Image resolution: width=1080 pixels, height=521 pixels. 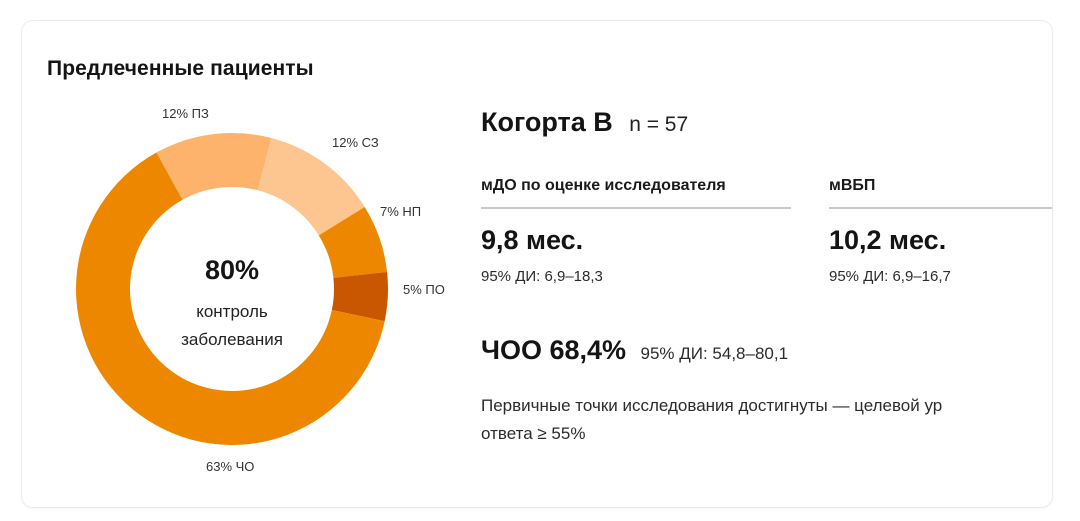 I want to click on metric-label: мВБП, so click(x=852, y=185).